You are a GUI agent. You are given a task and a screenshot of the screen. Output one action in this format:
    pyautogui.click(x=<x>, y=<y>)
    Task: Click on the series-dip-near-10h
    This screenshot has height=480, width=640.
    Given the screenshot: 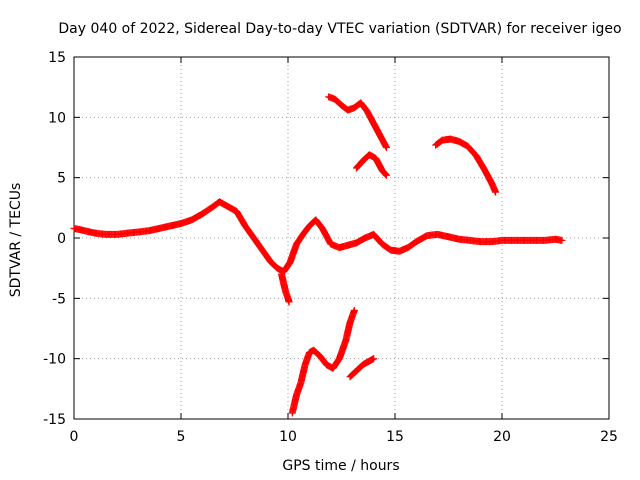 What is the action you would take?
    pyautogui.click(x=285, y=288)
    